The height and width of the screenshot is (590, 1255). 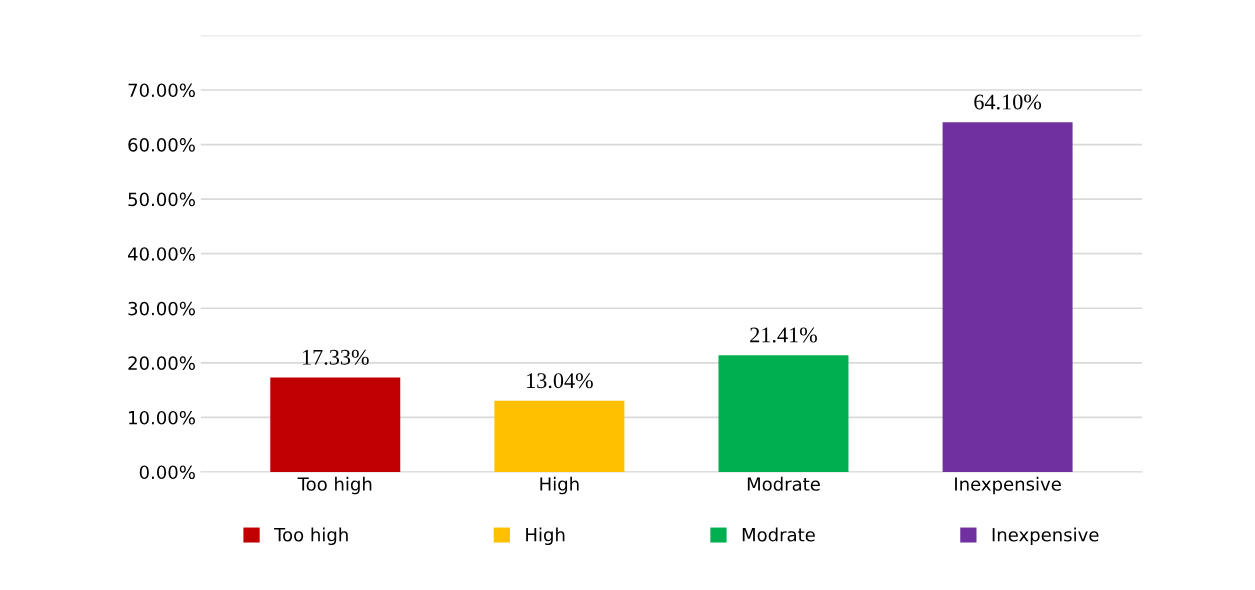 I want to click on x-tick-label: Inexpensive, so click(x=1008, y=485).